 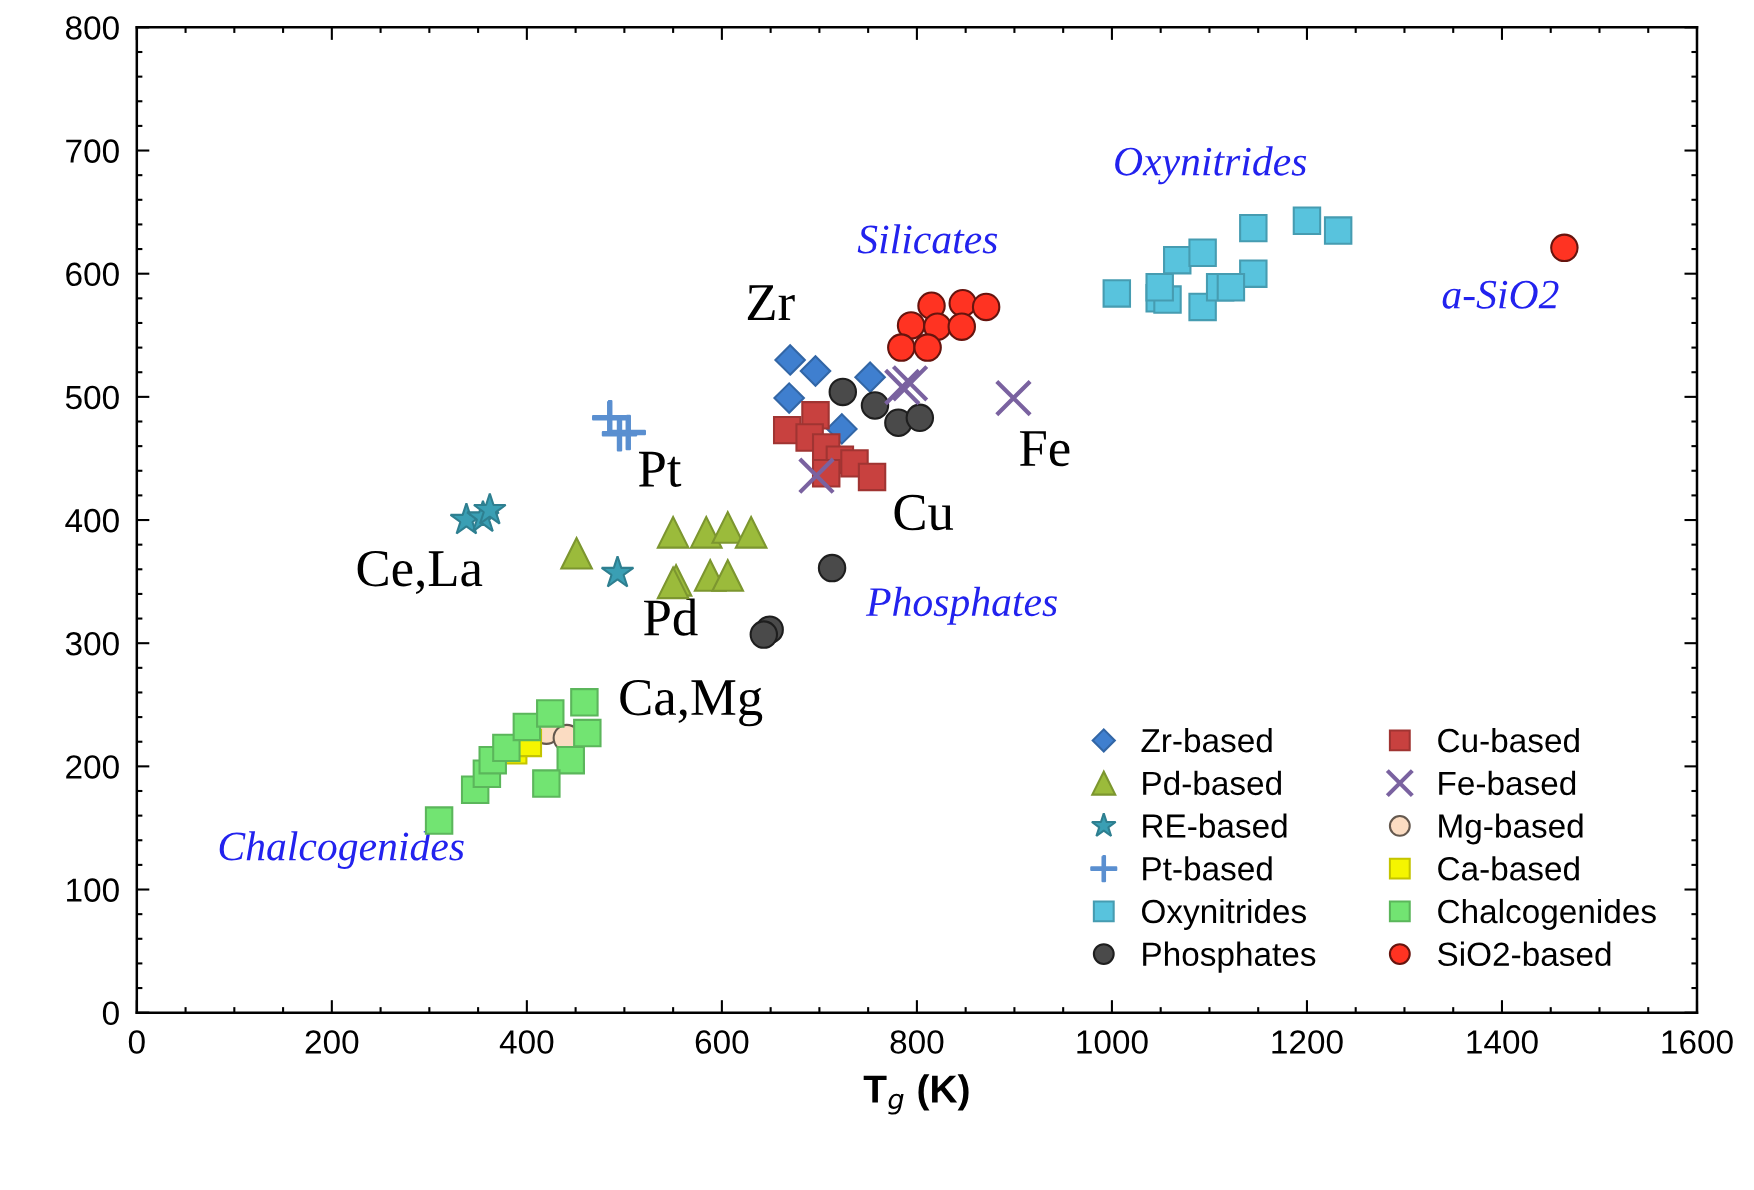 What do you see at coordinates (1207, 868) in the screenshot?
I see `legend-label: Pt-based` at bounding box center [1207, 868].